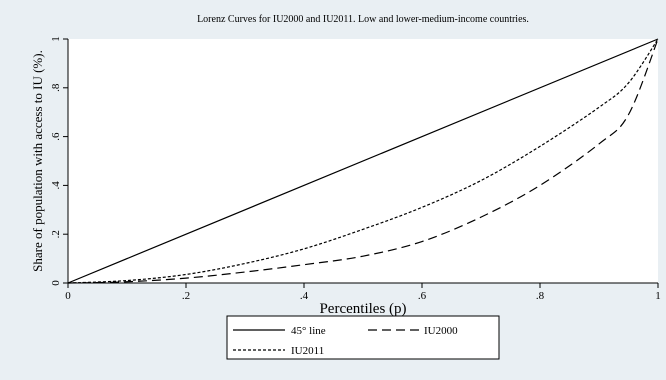 The height and width of the screenshot is (380, 666). I want to click on x-tick-label: 0, so click(68, 296).